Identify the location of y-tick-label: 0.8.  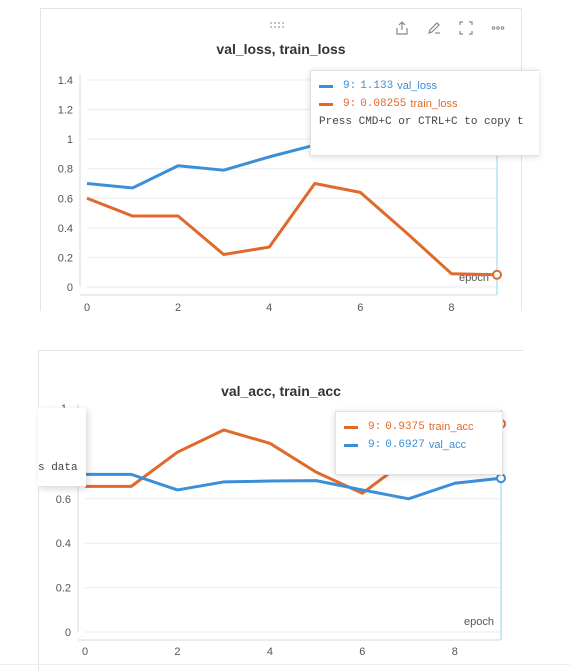
(65, 170).